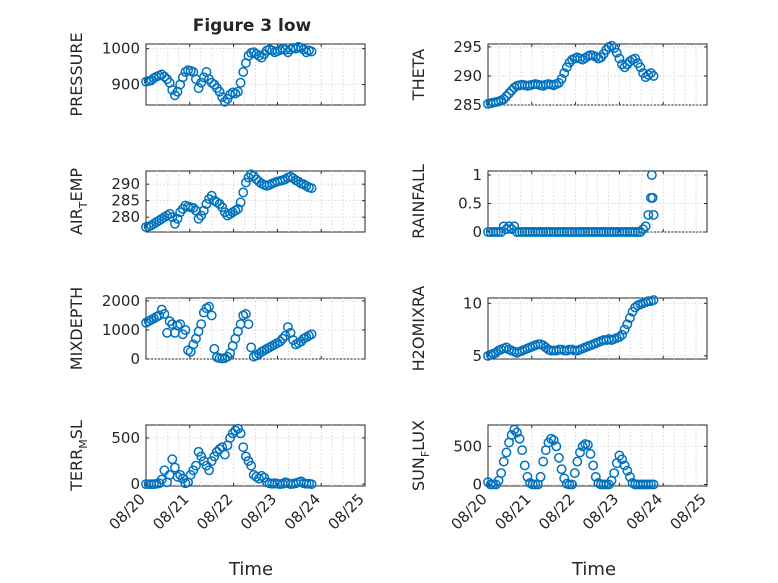  Describe the element at coordinates (418, 474) in the screenshot. I see `y-axis-label-part: SUN` at that location.